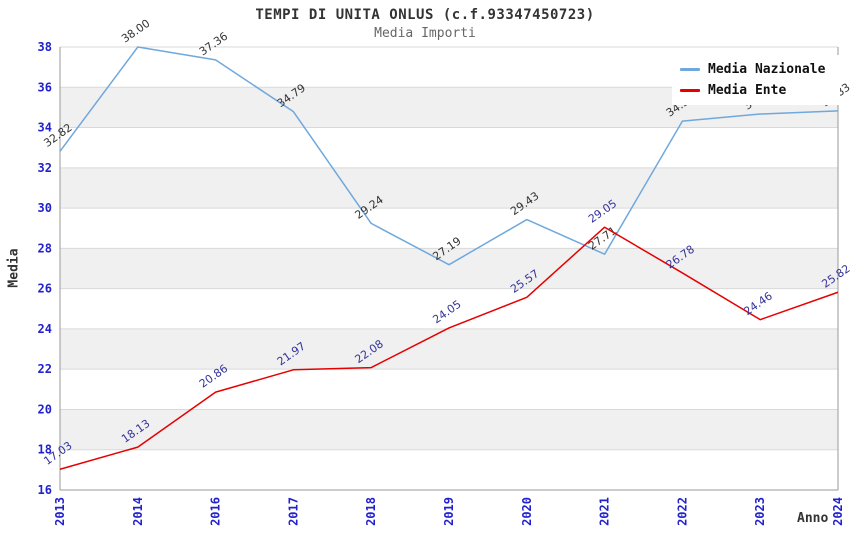 This screenshot has height=550, width=850. What do you see at coordinates (45, 208) in the screenshot?
I see `y-tick-label: 30` at bounding box center [45, 208].